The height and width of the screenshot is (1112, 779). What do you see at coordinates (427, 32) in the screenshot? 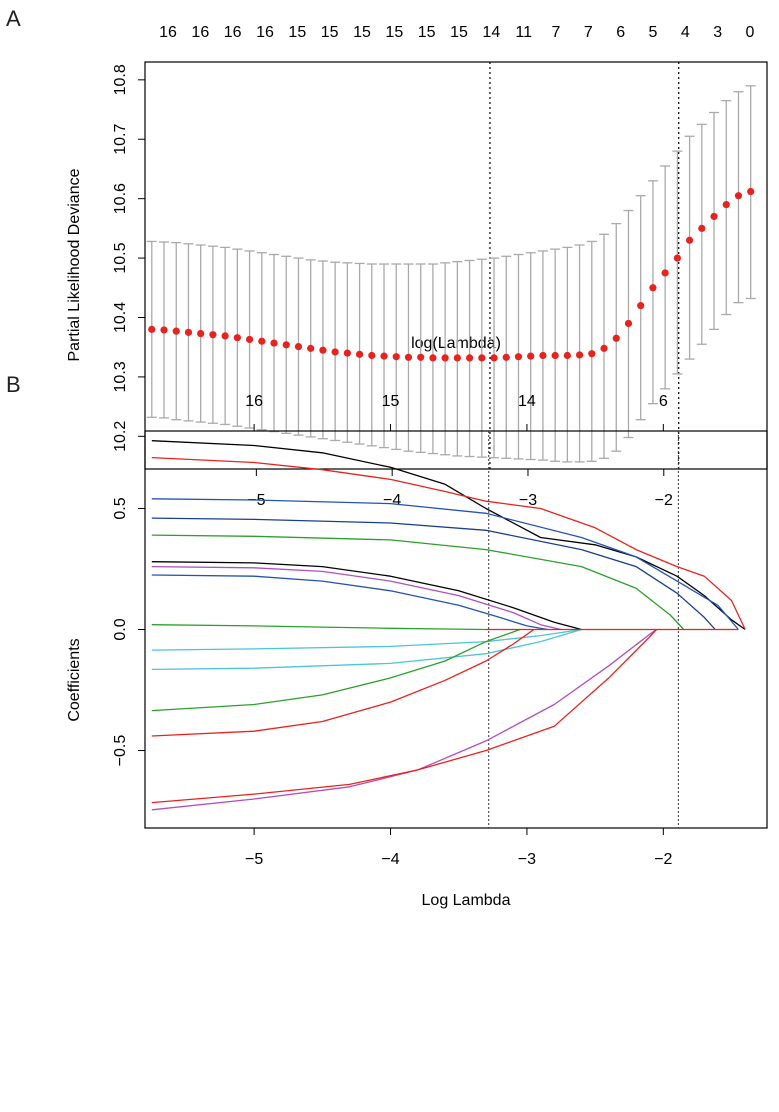
I see `top-axis-label-8: 15` at bounding box center [427, 32].